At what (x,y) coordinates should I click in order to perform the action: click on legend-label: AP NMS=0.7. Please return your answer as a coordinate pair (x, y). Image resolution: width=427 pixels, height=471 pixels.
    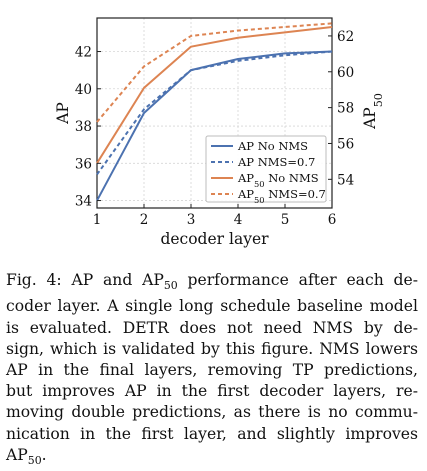
    Looking at the image, I should click on (276, 162).